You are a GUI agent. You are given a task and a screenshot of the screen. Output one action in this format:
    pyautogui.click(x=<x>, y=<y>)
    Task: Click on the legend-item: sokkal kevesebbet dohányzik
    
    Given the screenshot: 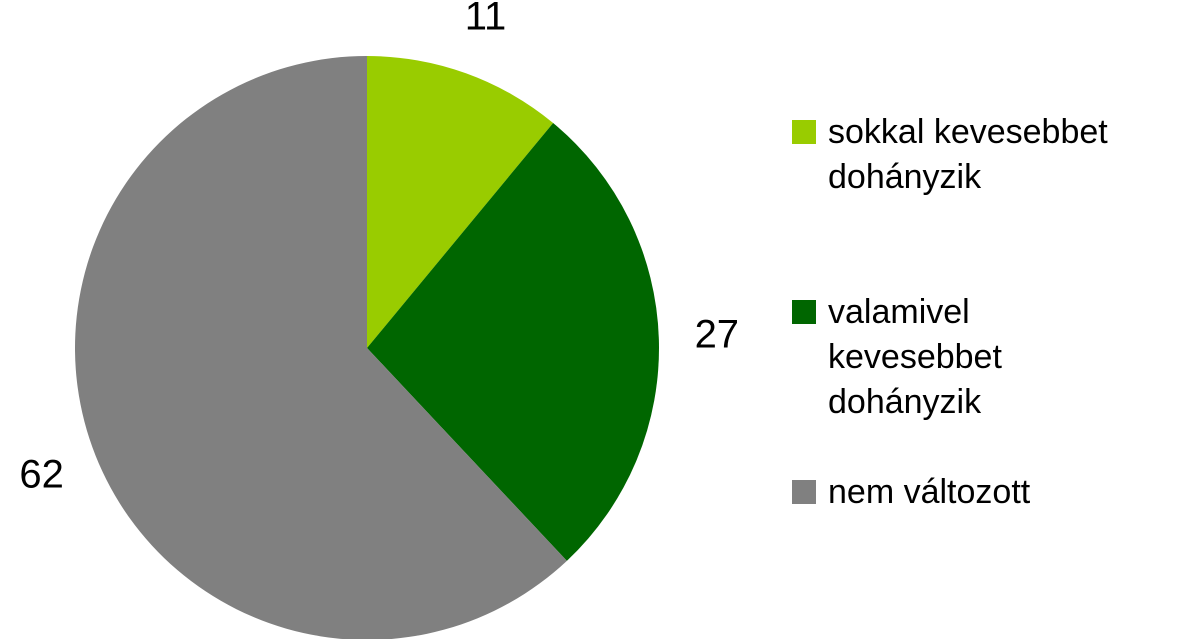 What is the action you would take?
    pyautogui.click(x=950, y=155)
    